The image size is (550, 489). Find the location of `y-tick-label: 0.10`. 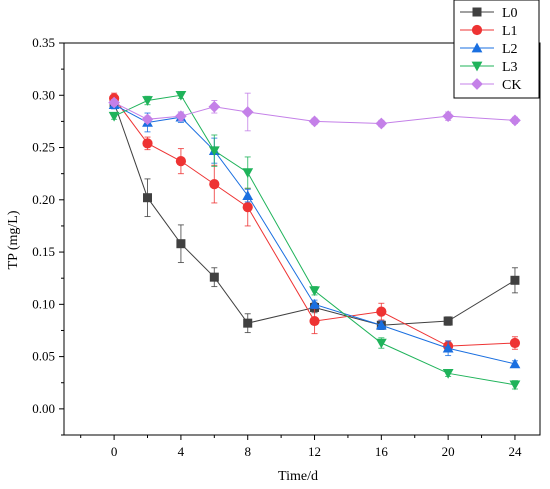

y-tick-label: 0.10 is located at coordinates (43, 303).